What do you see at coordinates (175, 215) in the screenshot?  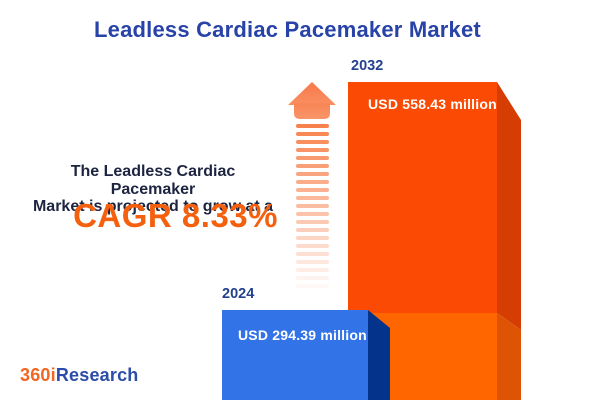 I see `cagr-value: CAGR 8.33%` at bounding box center [175, 215].